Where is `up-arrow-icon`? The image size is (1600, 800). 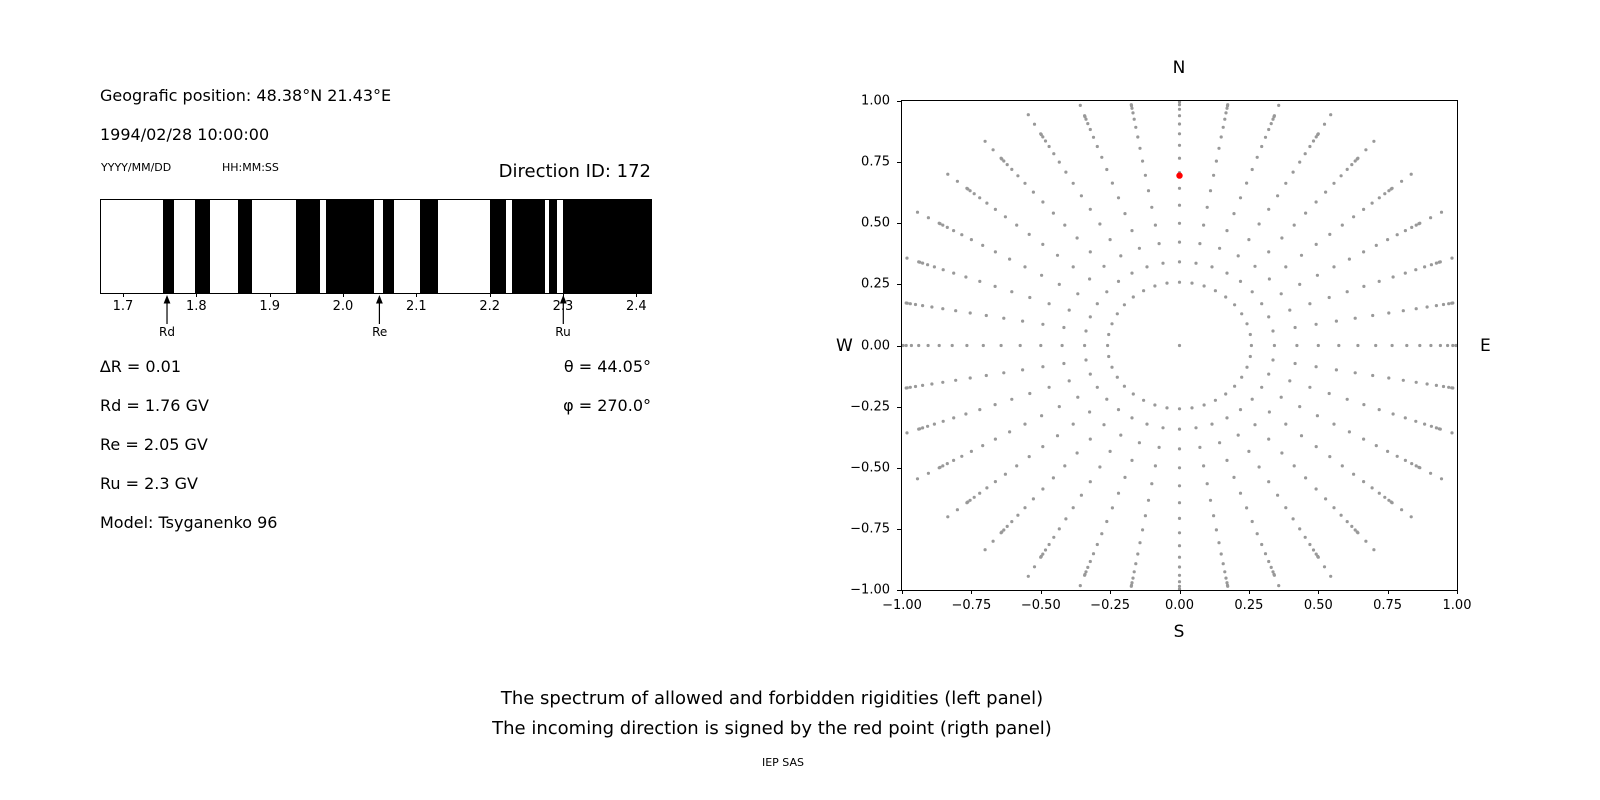 up-arrow-icon is located at coordinates (563, 309).